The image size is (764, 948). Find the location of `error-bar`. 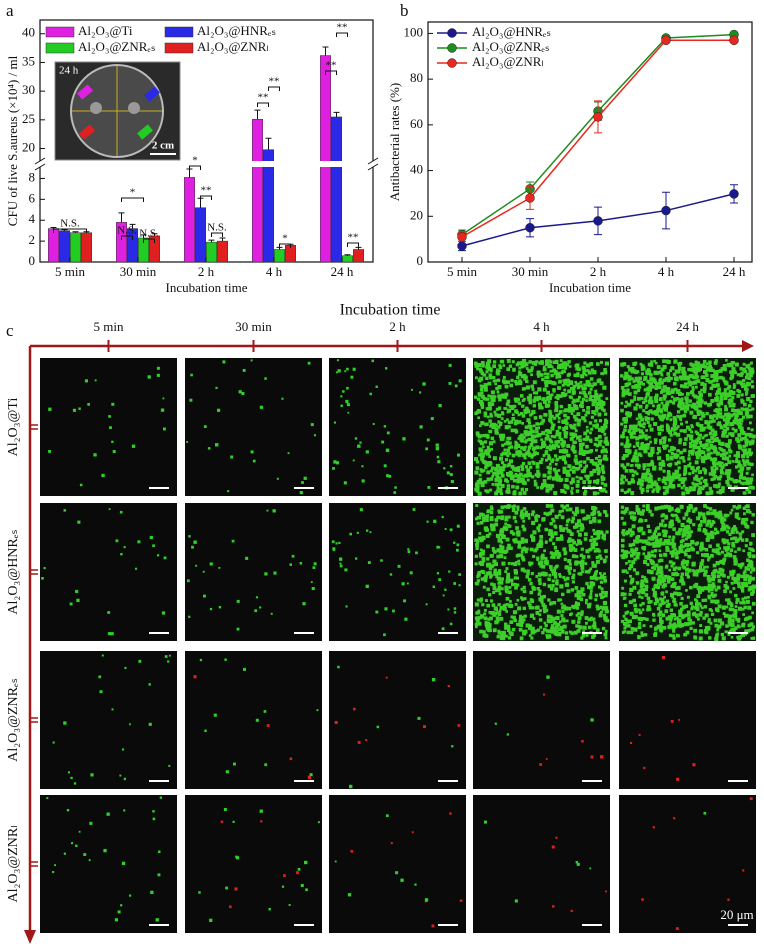

error-bar is located at coordinates (258, 114).